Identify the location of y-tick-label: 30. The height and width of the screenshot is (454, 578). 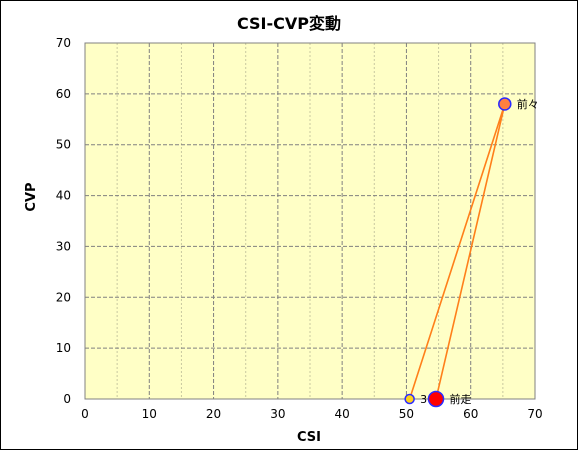
(63, 246).